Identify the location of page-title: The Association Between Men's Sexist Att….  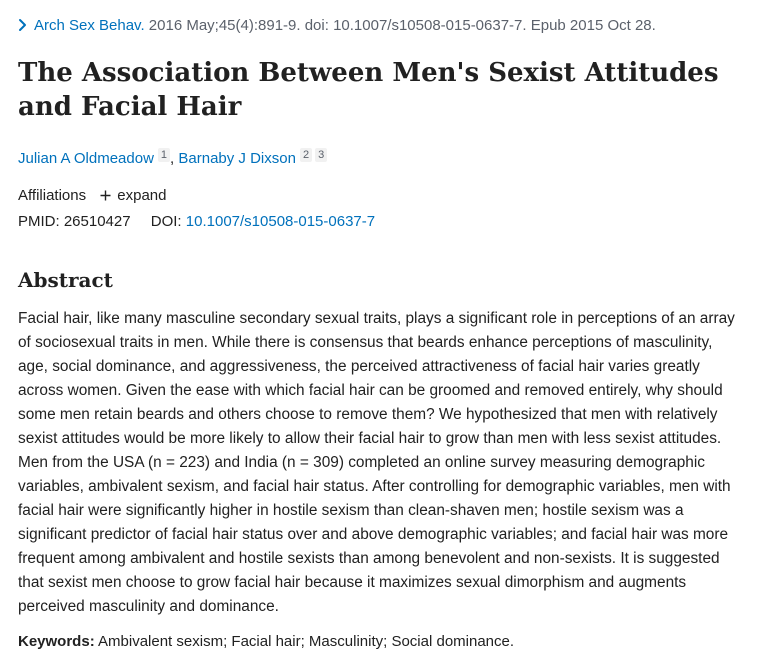
(368, 90).